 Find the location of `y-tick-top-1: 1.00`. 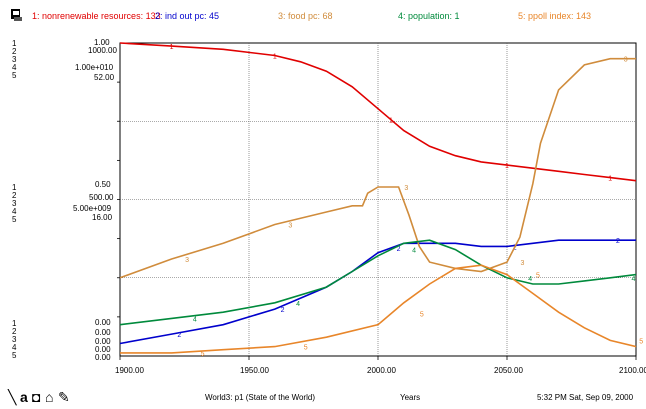

y-tick-top-1: 1.00 is located at coordinates (102, 42).